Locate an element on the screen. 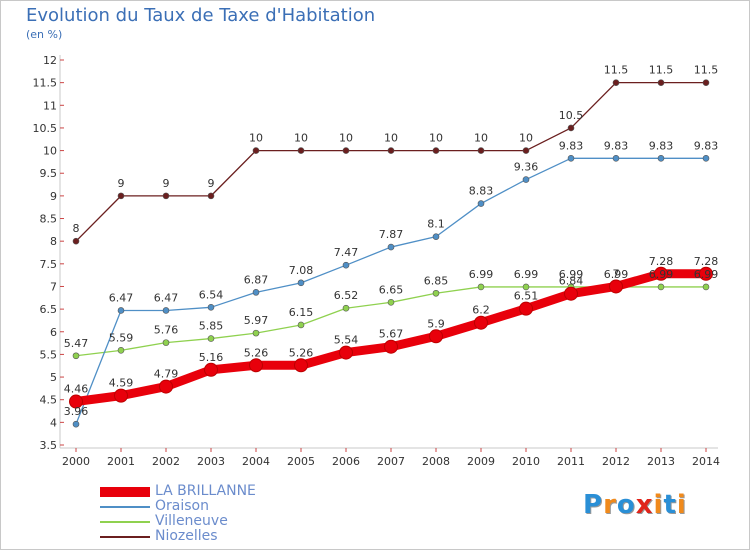 The width and height of the screenshot is (750, 550). y-tick-label: 8 is located at coordinates (53, 241).